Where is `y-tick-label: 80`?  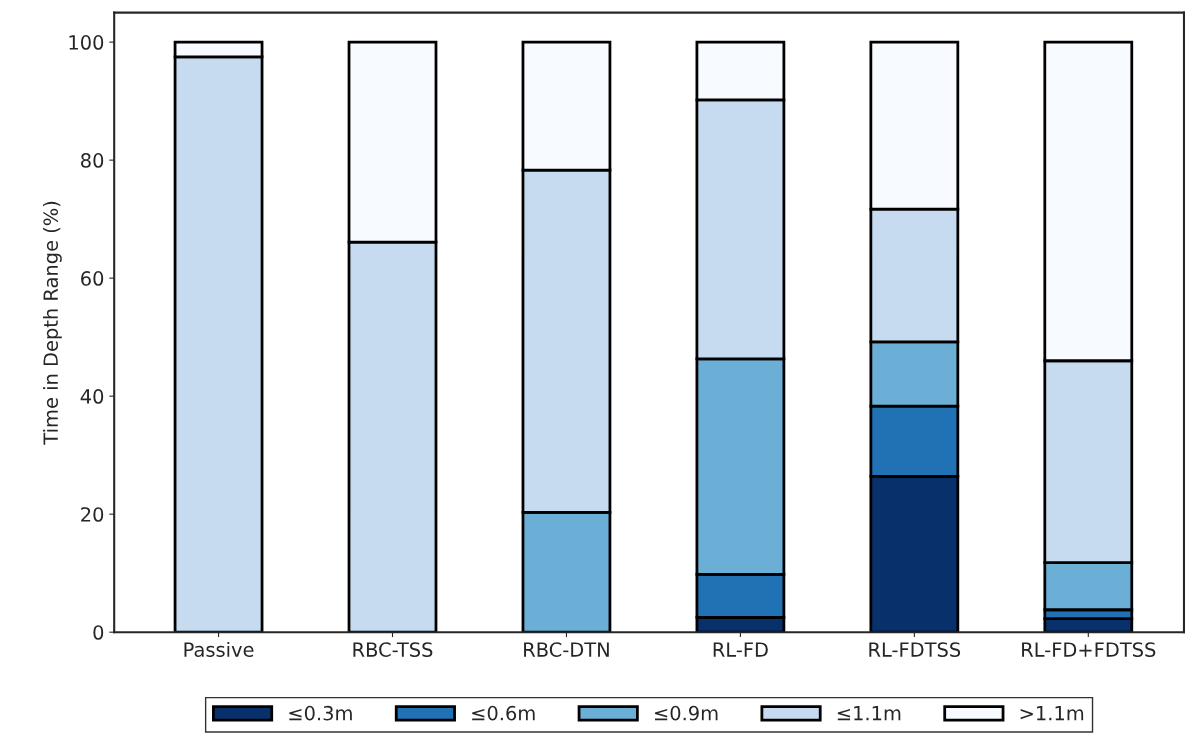 y-tick-label: 80 is located at coordinates (92, 160).